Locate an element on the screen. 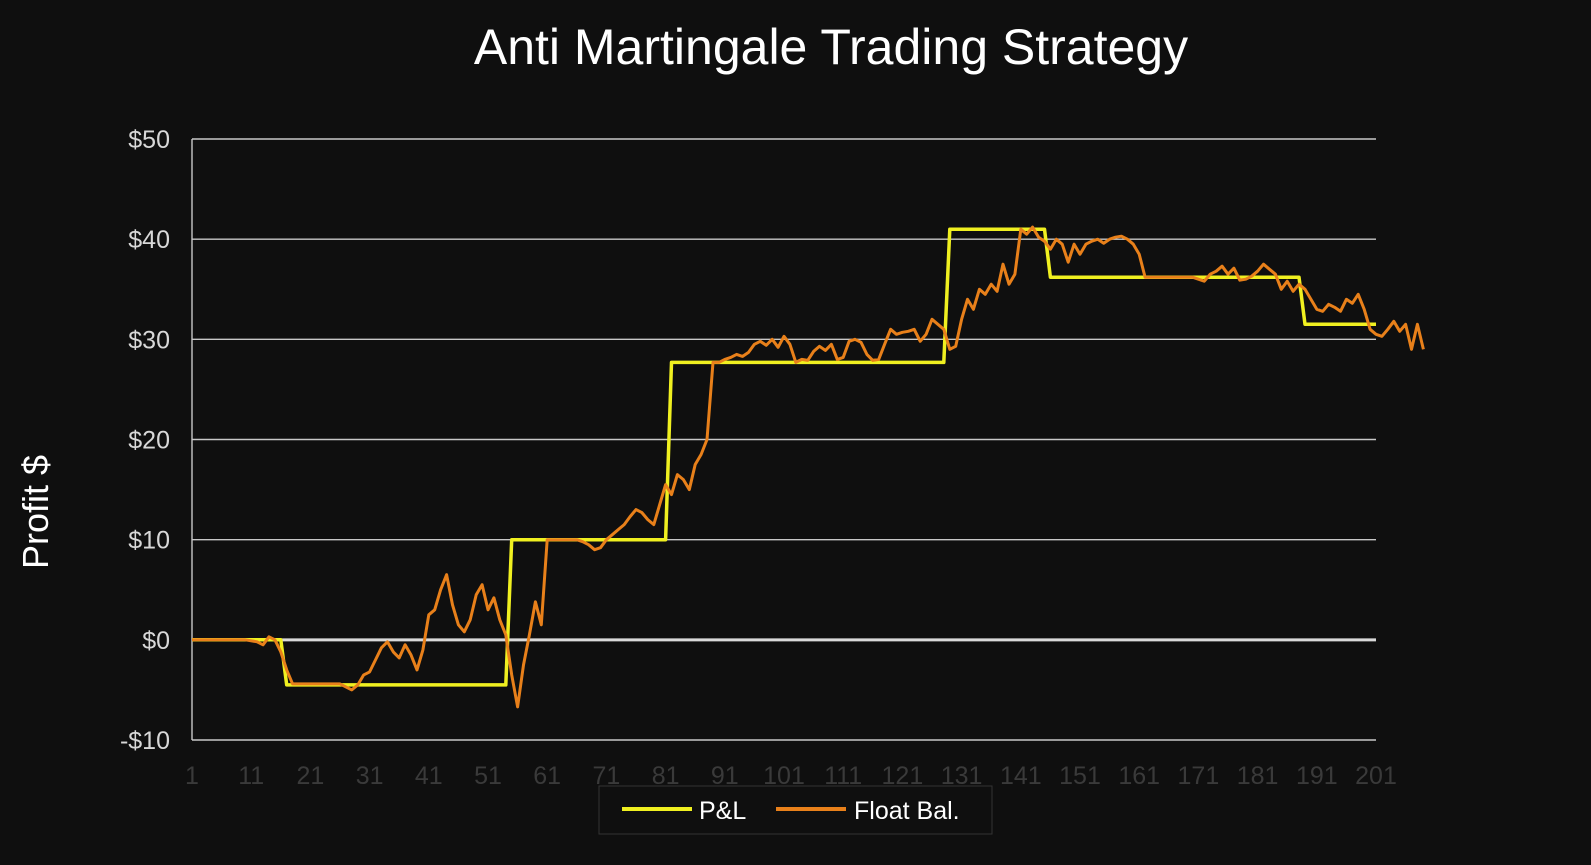 This screenshot has width=1591, height=865. chart-title: Anti Martingale Trading Strategy is located at coordinates (831, 47).